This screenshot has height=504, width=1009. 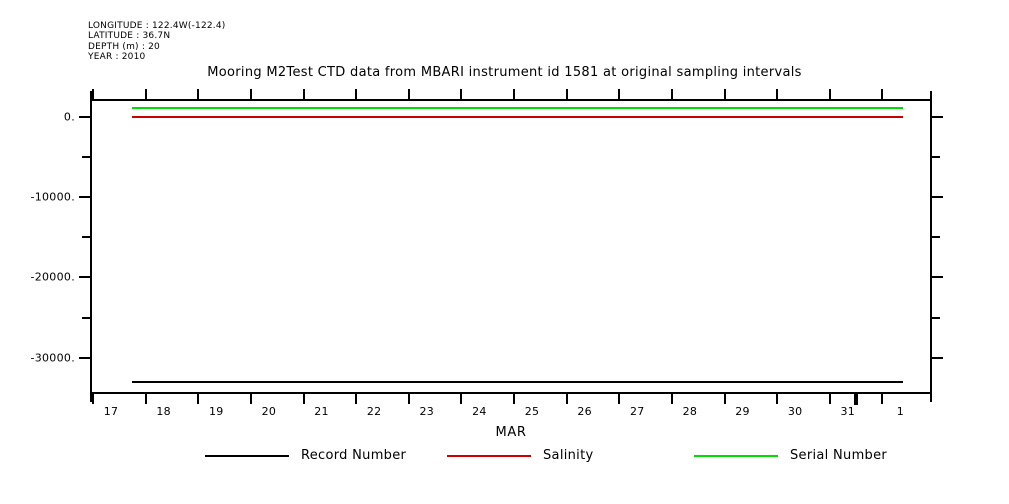 I want to click on y-tick-label: -30000., so click(x=52, y=358).